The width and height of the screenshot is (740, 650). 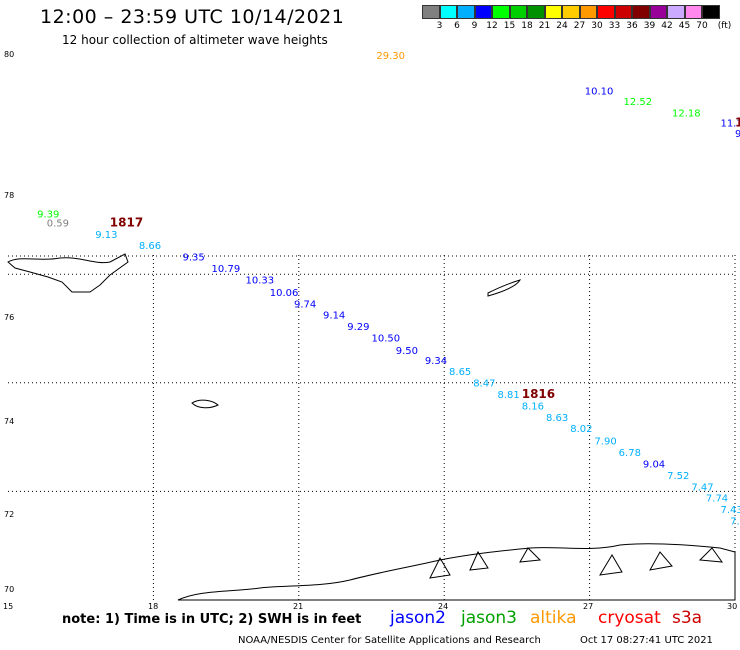 What do you see at coordinates (557, 418) in the screenshot?
I see `wave-height-label: 8.63` at bounding box center [557, 418].